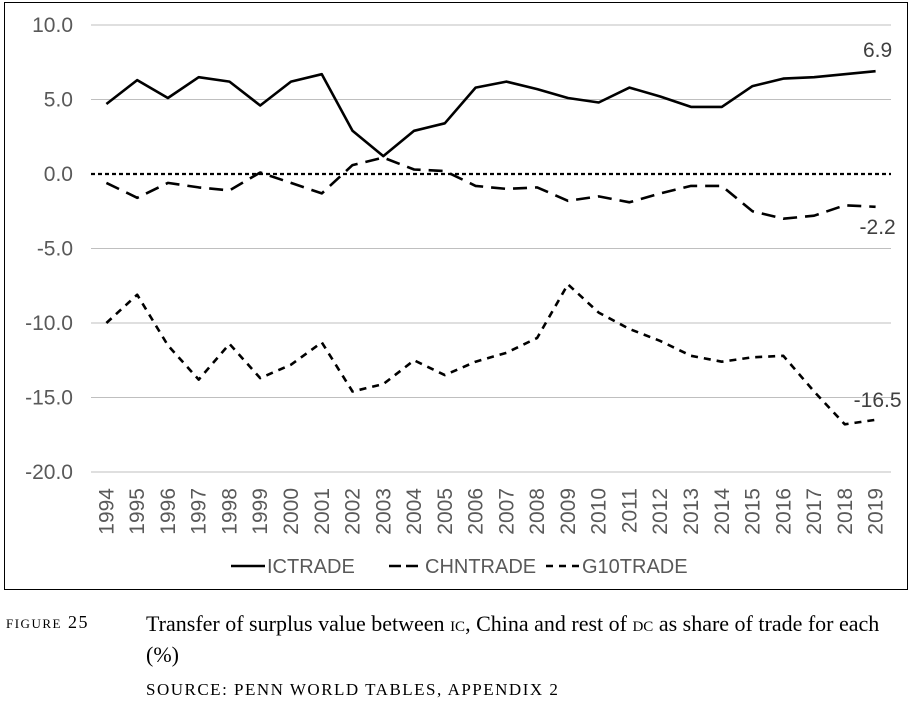 The image size is (916, 712). What do you see at coordinates (260, 511) in the screenshot?
I see `x-tick-label: 1999` at bounding box center [260, 511].